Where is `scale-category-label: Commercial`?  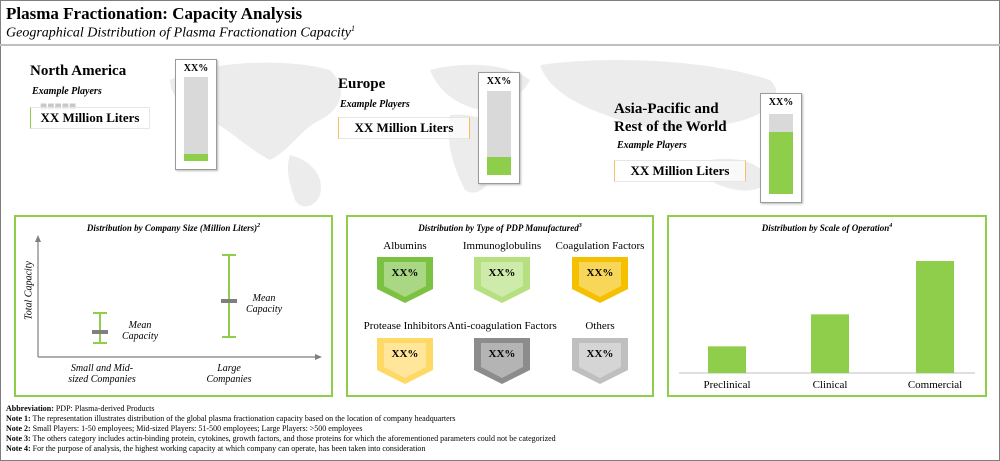
scale-category-label: Commercial is located at coordinates (935, 385).